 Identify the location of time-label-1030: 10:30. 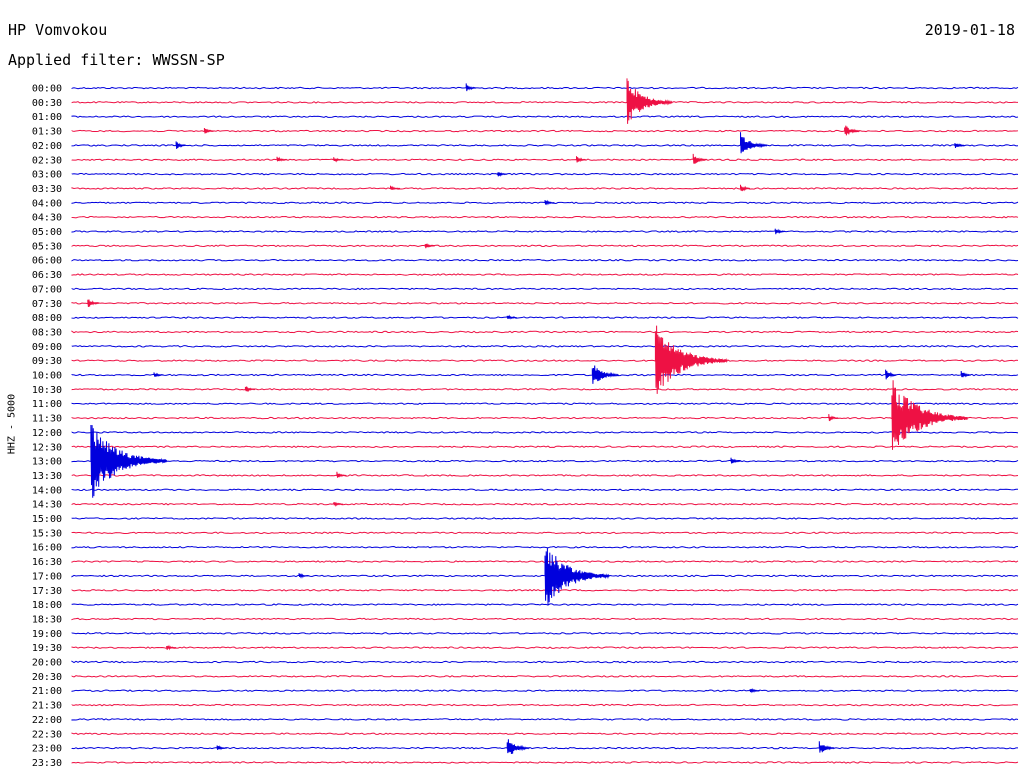
(47, 390).